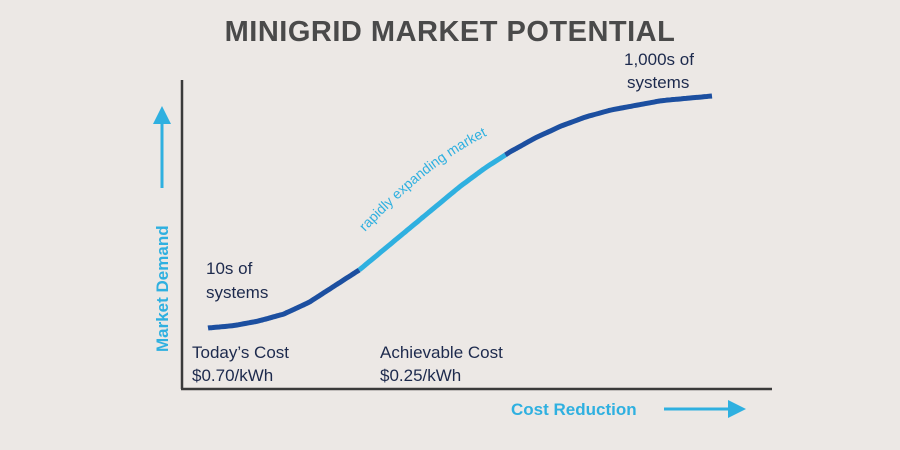 The image size is (900, 450). What do you see at coordinates (162, 288) in the screenshot?
I see `y-axis-label: Market Demand` at bounding box center [162, 288].